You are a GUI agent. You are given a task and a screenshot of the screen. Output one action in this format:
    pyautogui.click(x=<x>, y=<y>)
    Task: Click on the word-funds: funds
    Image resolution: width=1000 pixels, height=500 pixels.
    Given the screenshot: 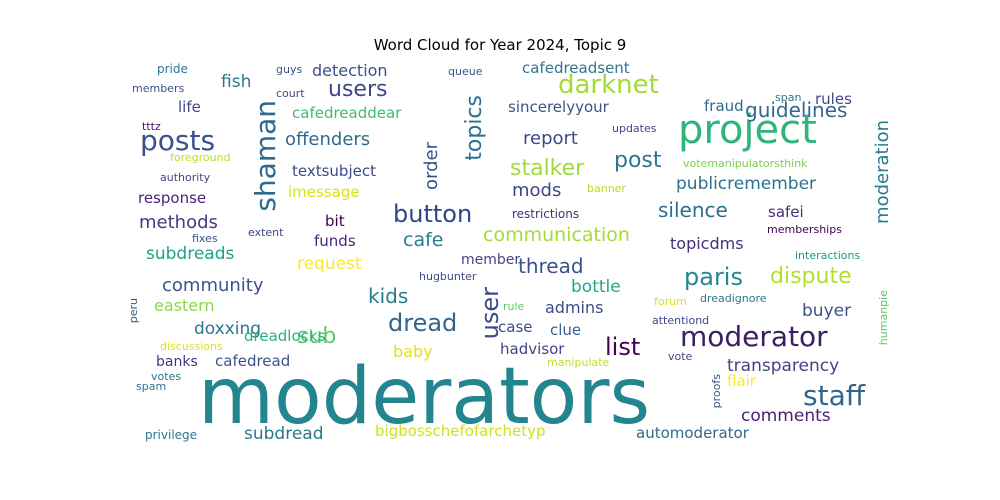 What is the action you would take?
    pyautogui.click(x=335, y=241)
    